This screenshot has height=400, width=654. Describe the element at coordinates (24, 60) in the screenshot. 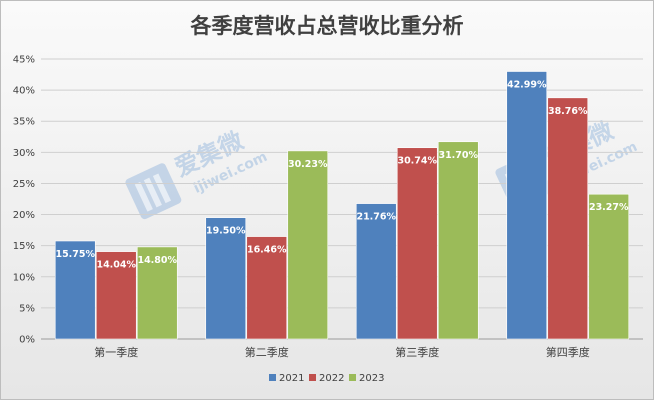

I see `y-tick-label: 45%` at that location.